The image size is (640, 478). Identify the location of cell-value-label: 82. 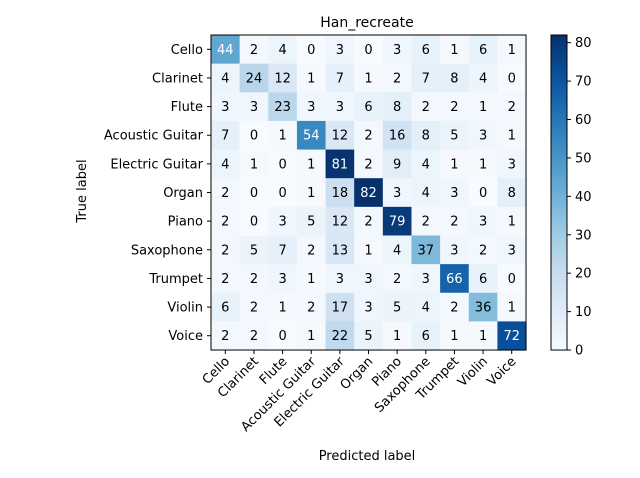
(368, 193).